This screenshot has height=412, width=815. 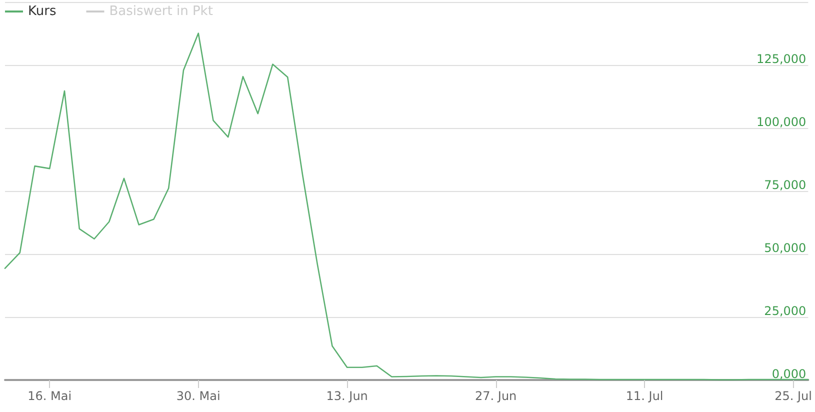 What do you see at coordinates (645, 396) in the screenshot?
I see `x-tick-label: 11. Jul` at bounding box center [645, 396].